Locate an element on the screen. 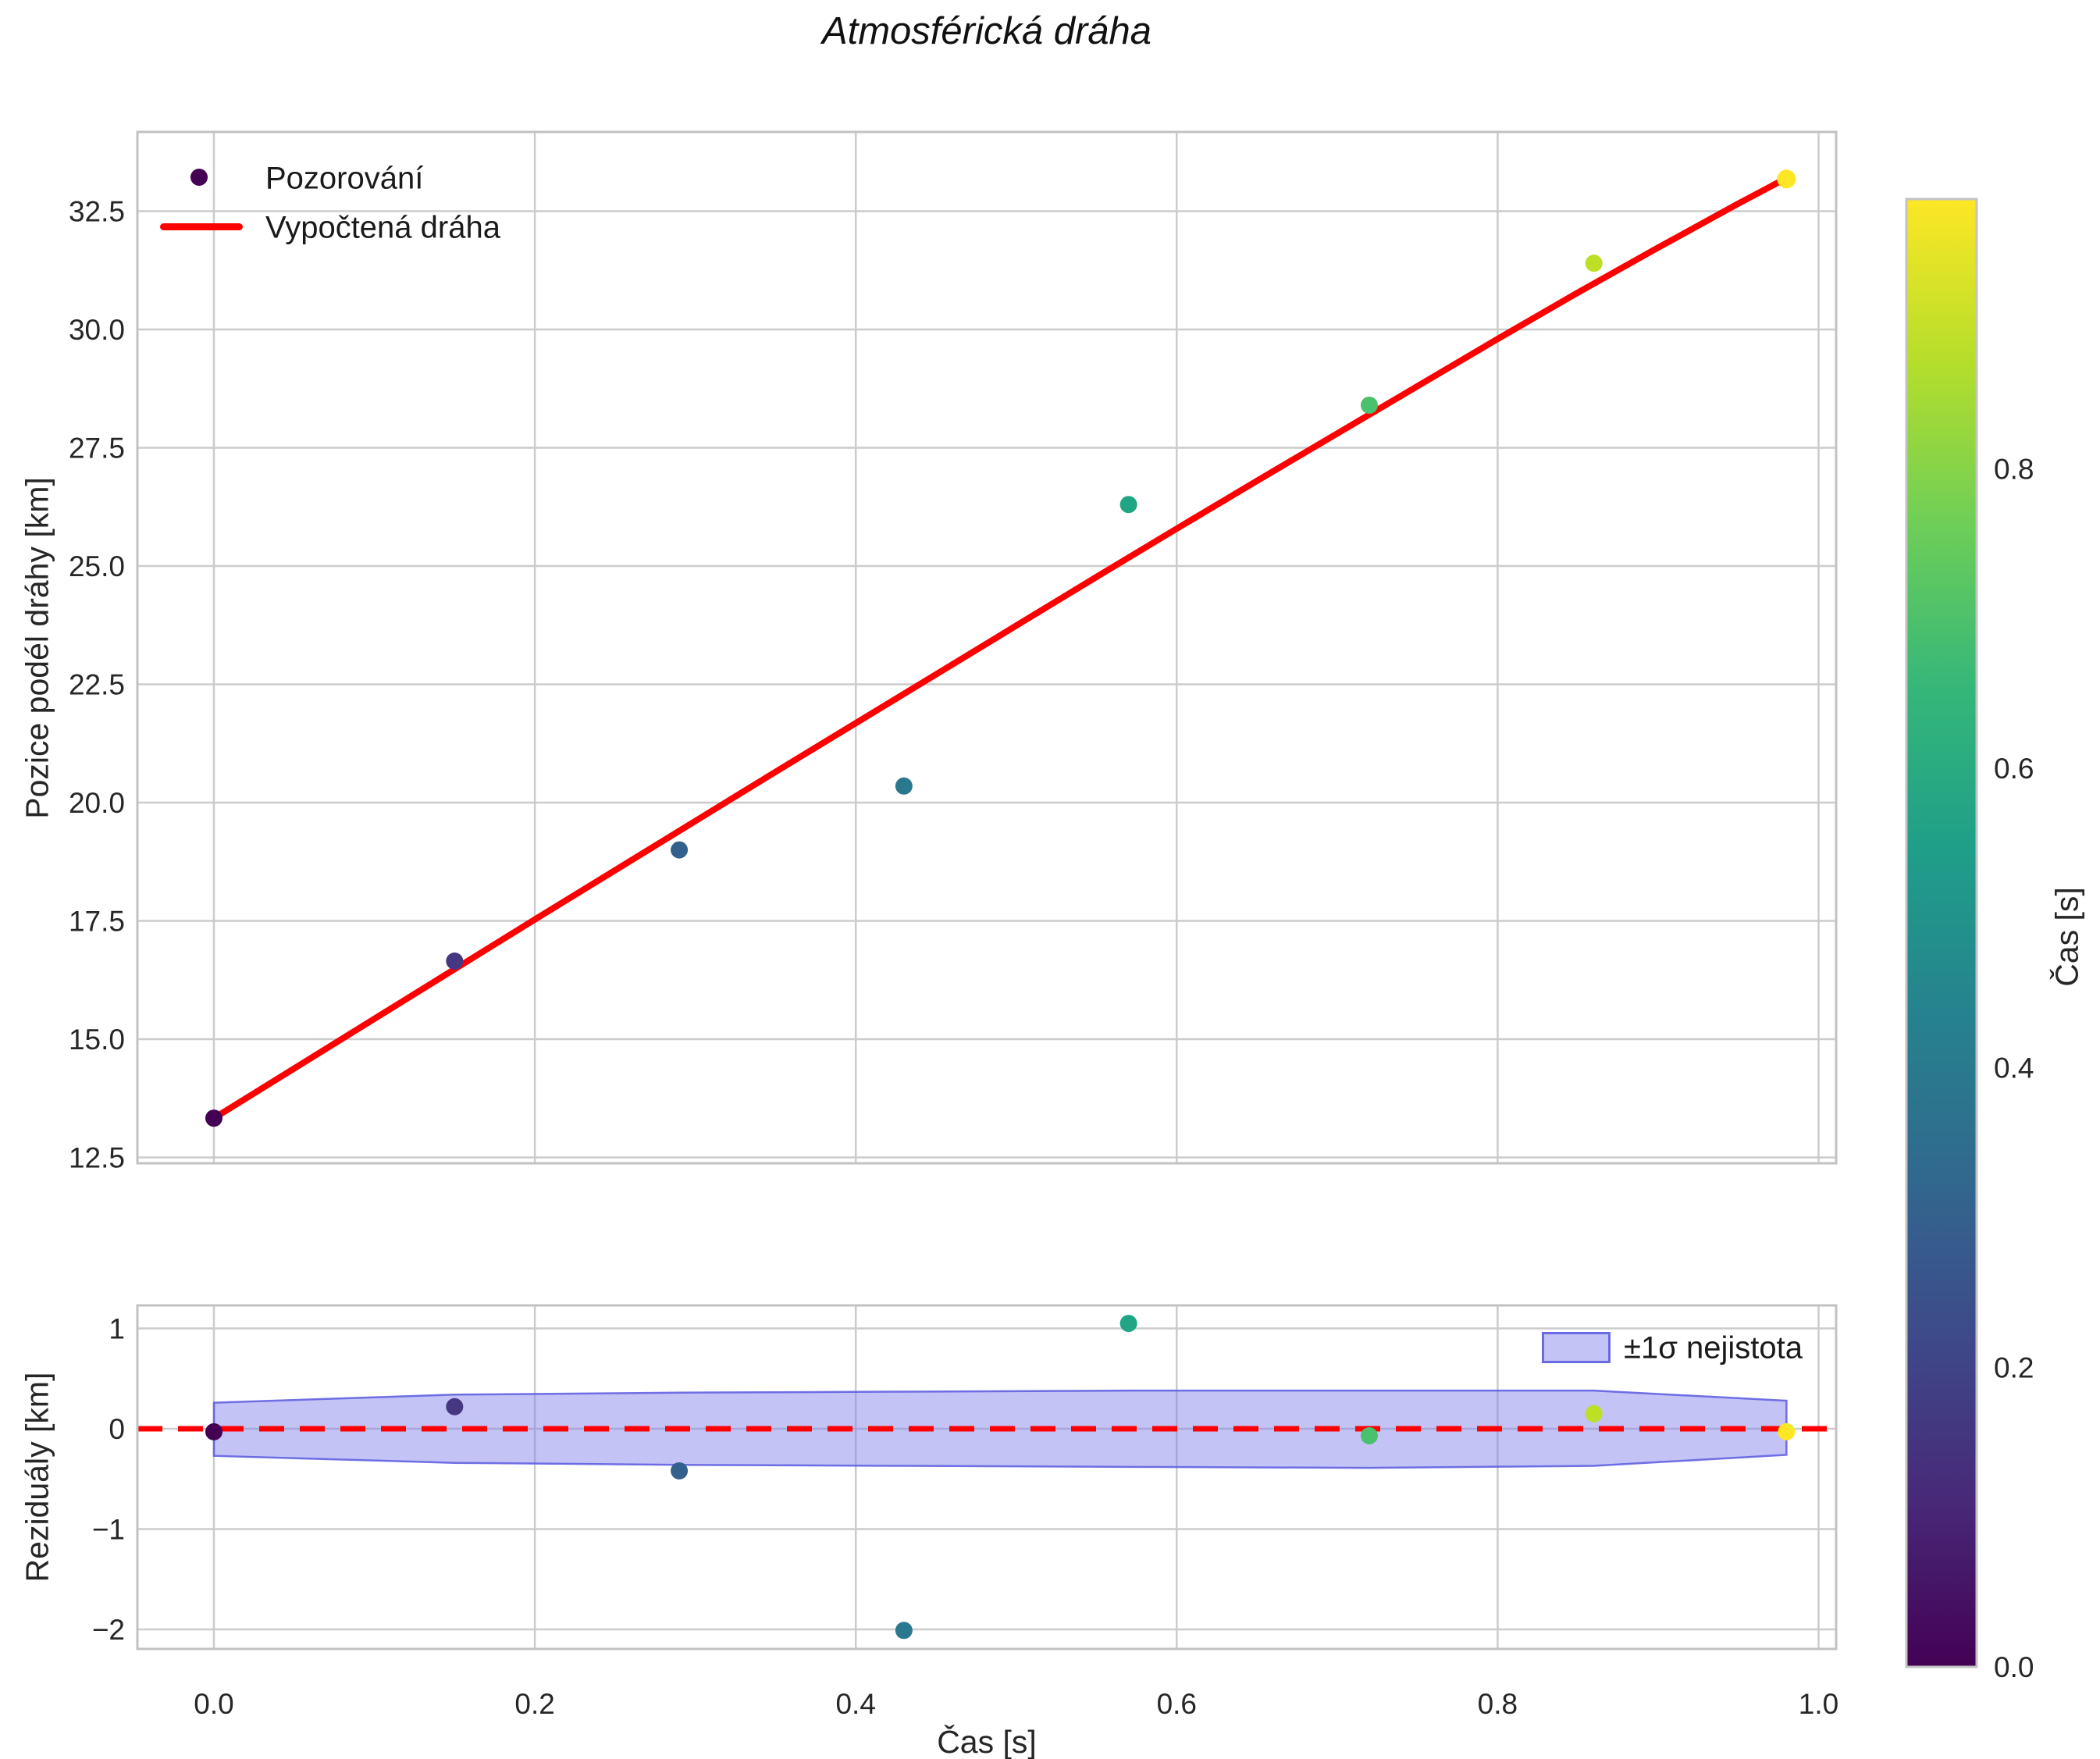  colorbar-tick-label: 0.6 is located at coordinates (2014, 769).